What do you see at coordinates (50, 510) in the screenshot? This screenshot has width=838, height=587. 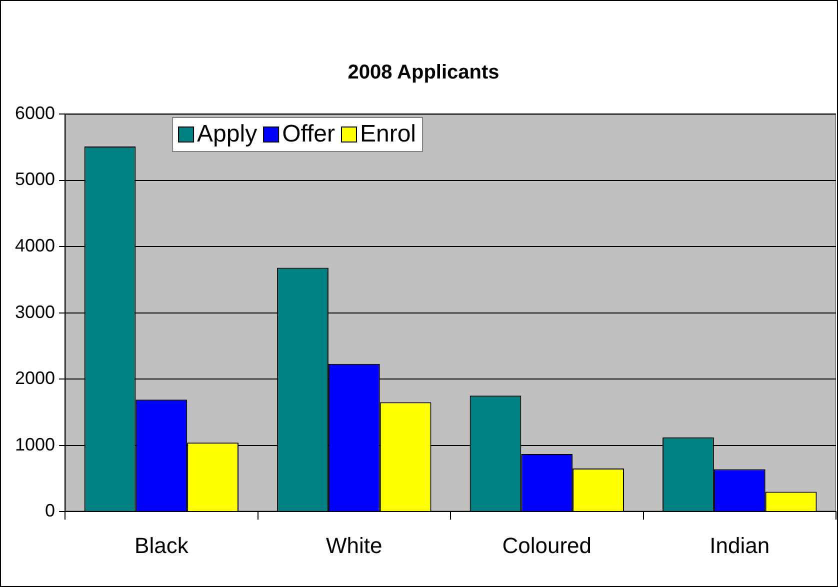 I see `y-tick-label: 0` at bounding box center [50, 510].